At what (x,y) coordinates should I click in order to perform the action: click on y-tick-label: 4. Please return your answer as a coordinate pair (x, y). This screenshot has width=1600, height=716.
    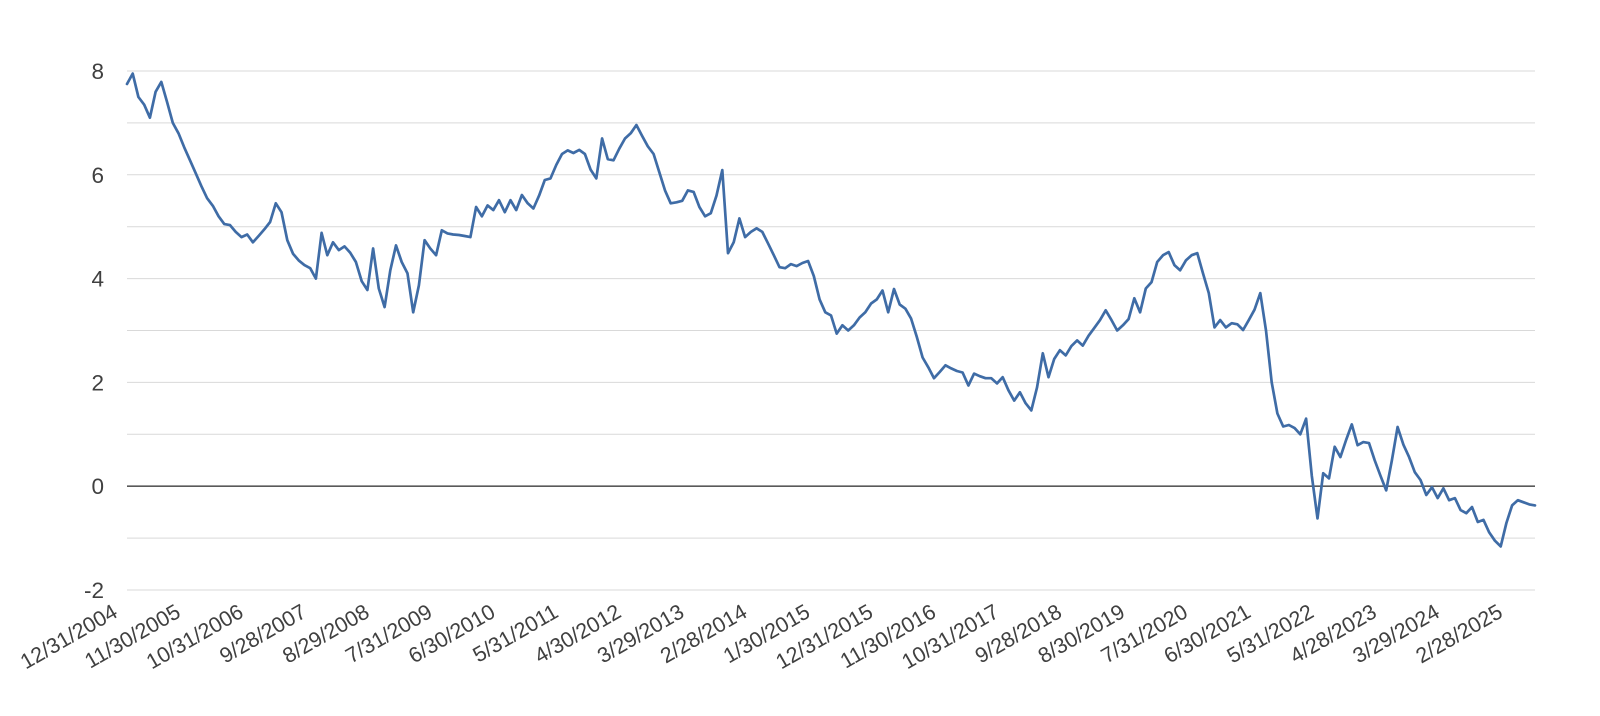
    Looking at the image, I should click on (97, 279).